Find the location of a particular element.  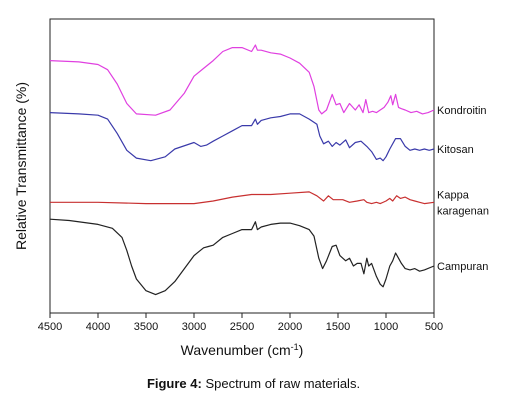

series-label-campuran: Campuran is located at coordinates (462, 267).